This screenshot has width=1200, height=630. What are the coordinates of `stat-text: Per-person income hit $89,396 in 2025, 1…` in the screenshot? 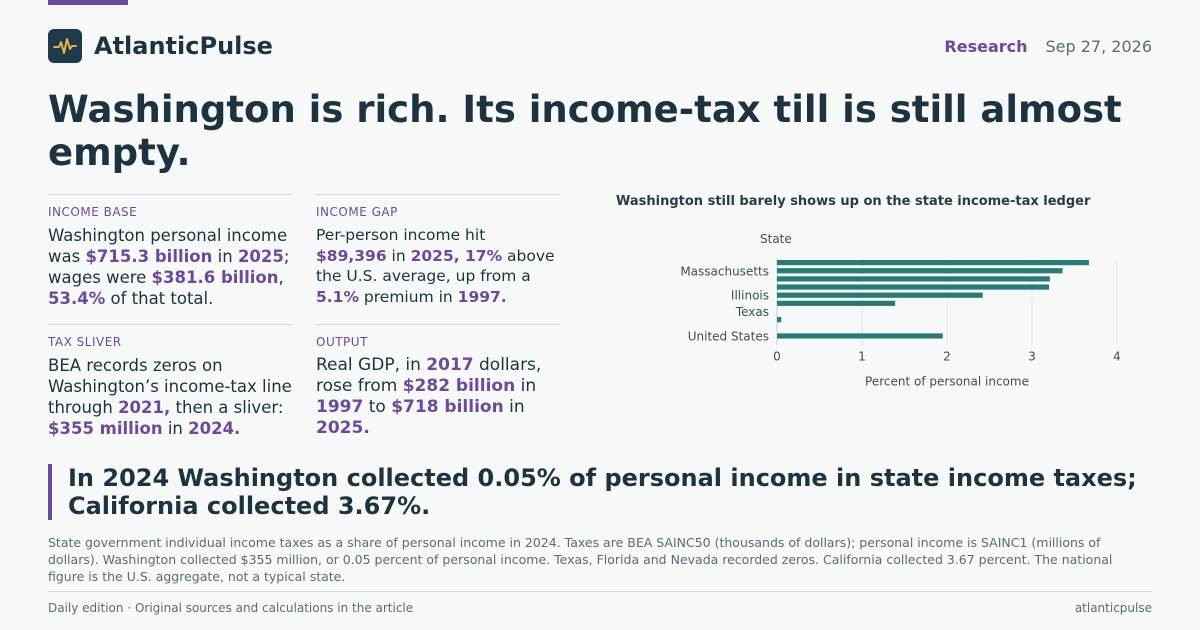 It's located at (438, 266).